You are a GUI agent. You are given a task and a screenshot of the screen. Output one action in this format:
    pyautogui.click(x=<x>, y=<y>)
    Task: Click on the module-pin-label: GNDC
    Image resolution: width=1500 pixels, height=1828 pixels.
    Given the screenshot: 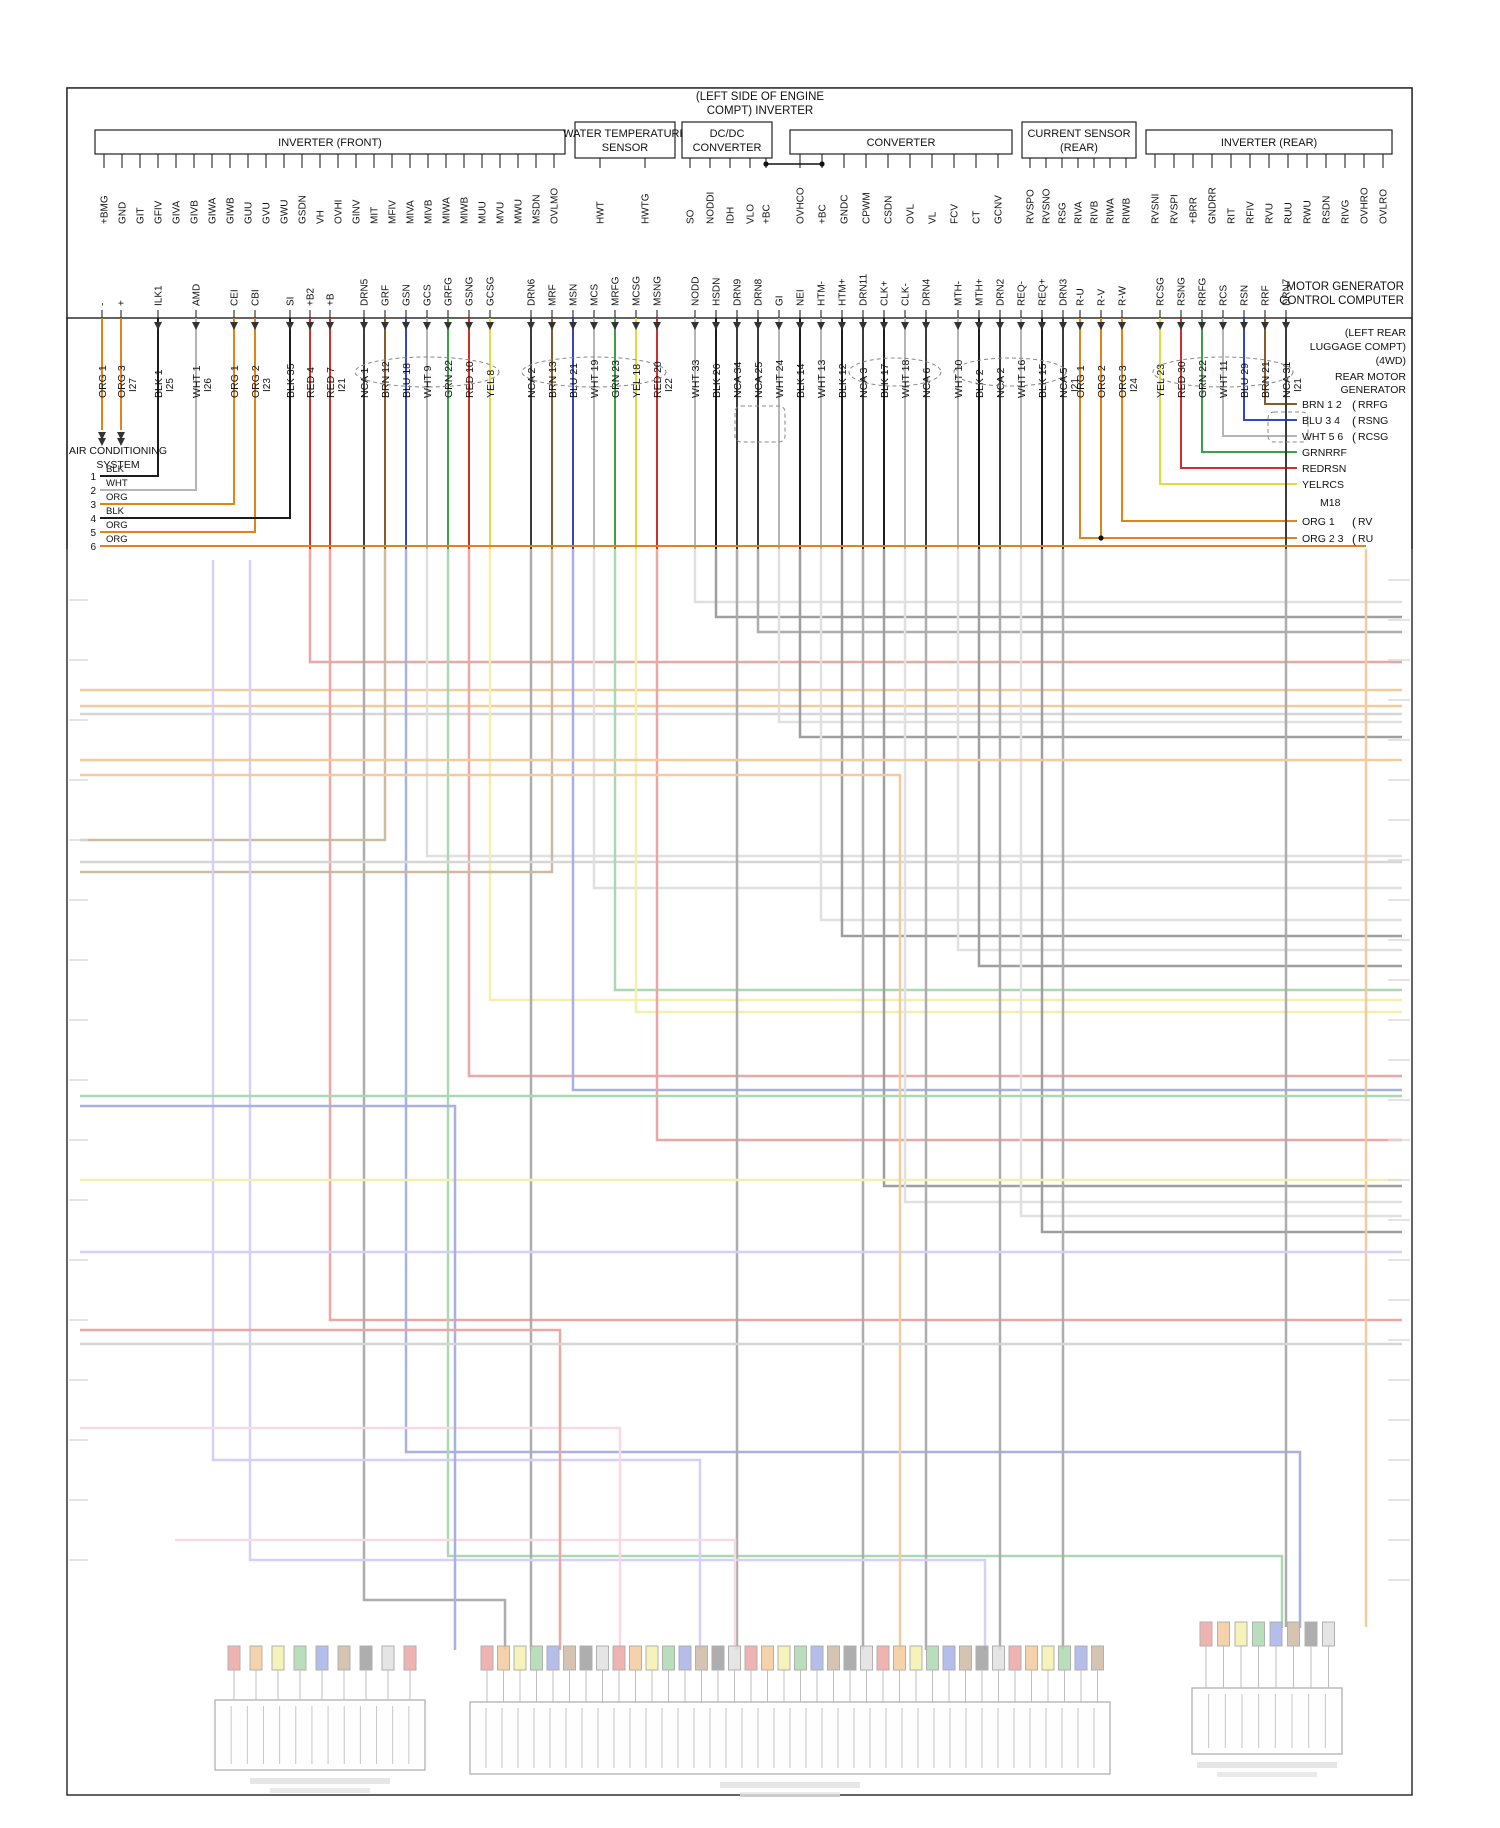 What is the action you would take?
    pyautogui.click(x=845, y=209)
    